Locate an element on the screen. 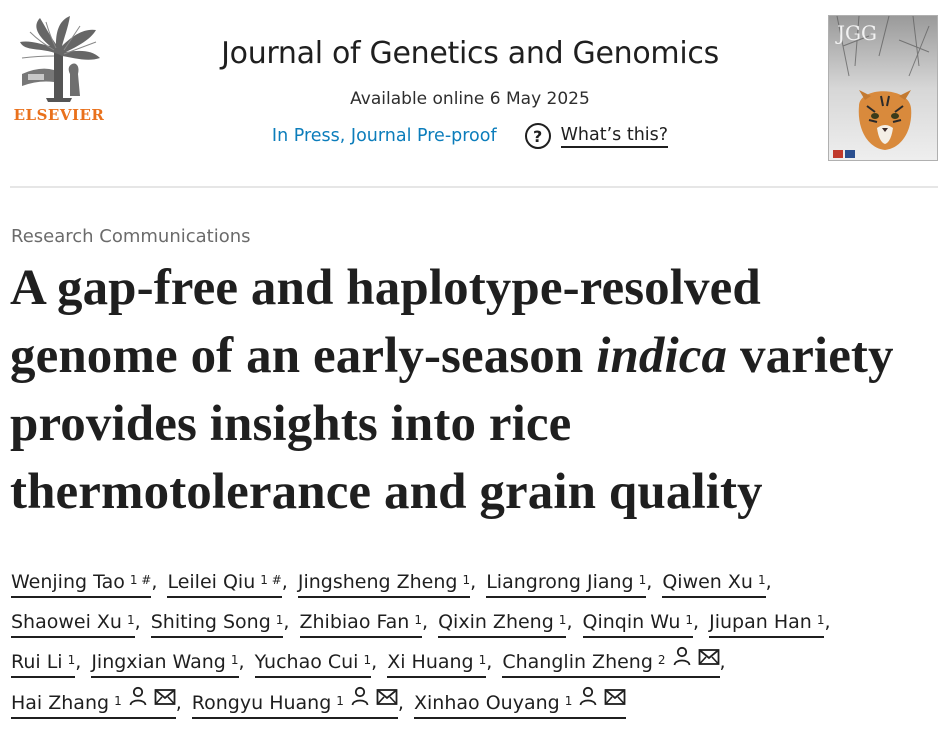 Image resolution: width=945 pixels, height=729 pixels. author-link: Jingxian Wang 1 is located at coordinates (165, 664).